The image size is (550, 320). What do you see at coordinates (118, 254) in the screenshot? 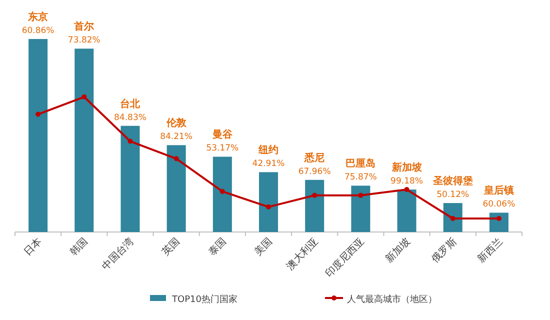
I see `x-tick-label: 中国台湾` at bounding box center [118, 254].